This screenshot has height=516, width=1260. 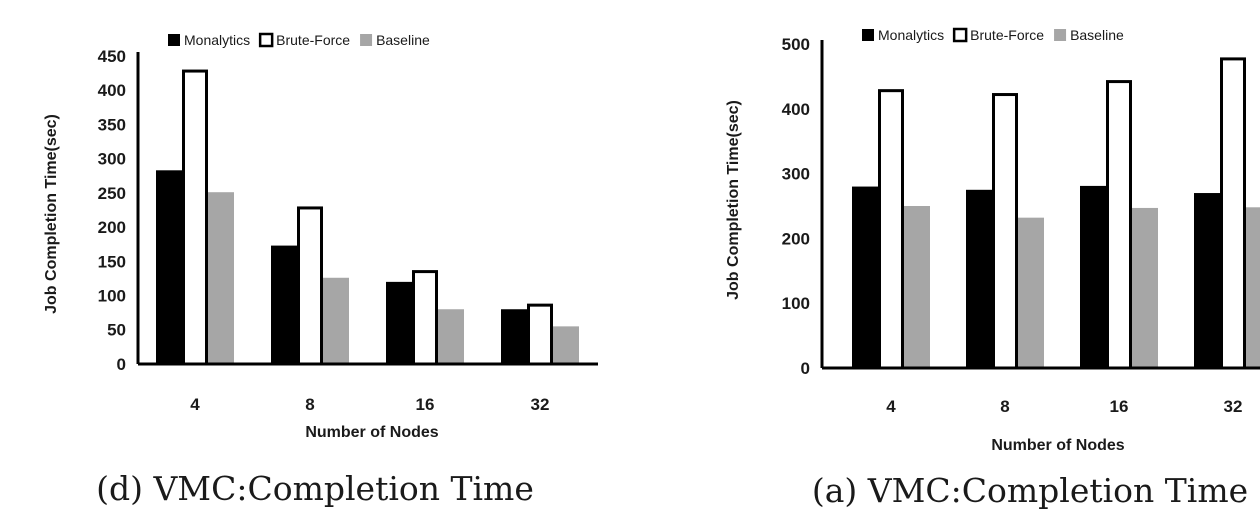 What do you see at coordinates (315, 488) in the screenshot?
I see `figure-caption: (d) VMC:Completion Time` at bounding box center [315, 488].